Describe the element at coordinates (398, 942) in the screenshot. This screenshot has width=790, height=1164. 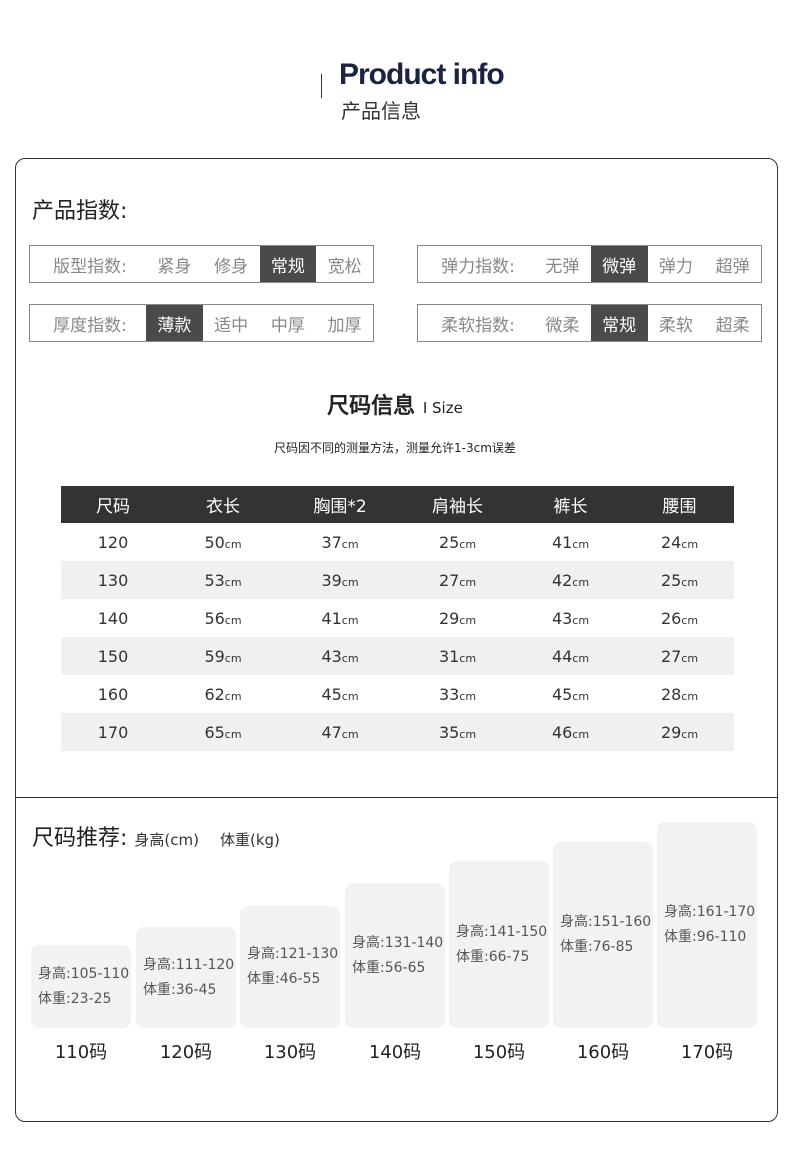
I see `card-height: 身高:131-140` at that location.